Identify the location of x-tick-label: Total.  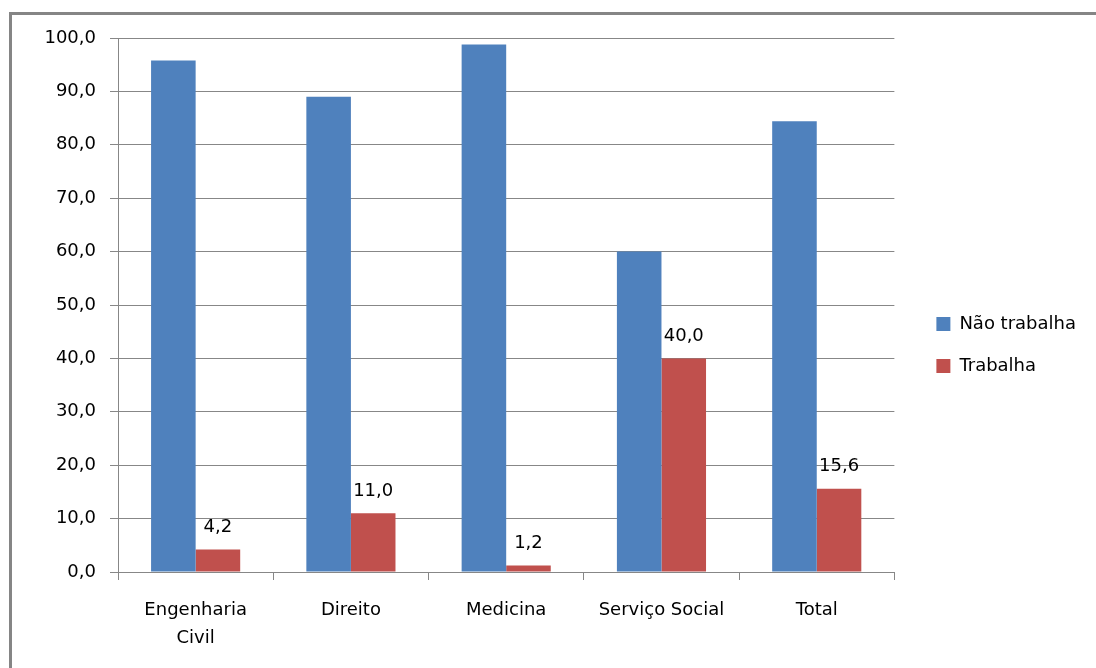
(816, 608).